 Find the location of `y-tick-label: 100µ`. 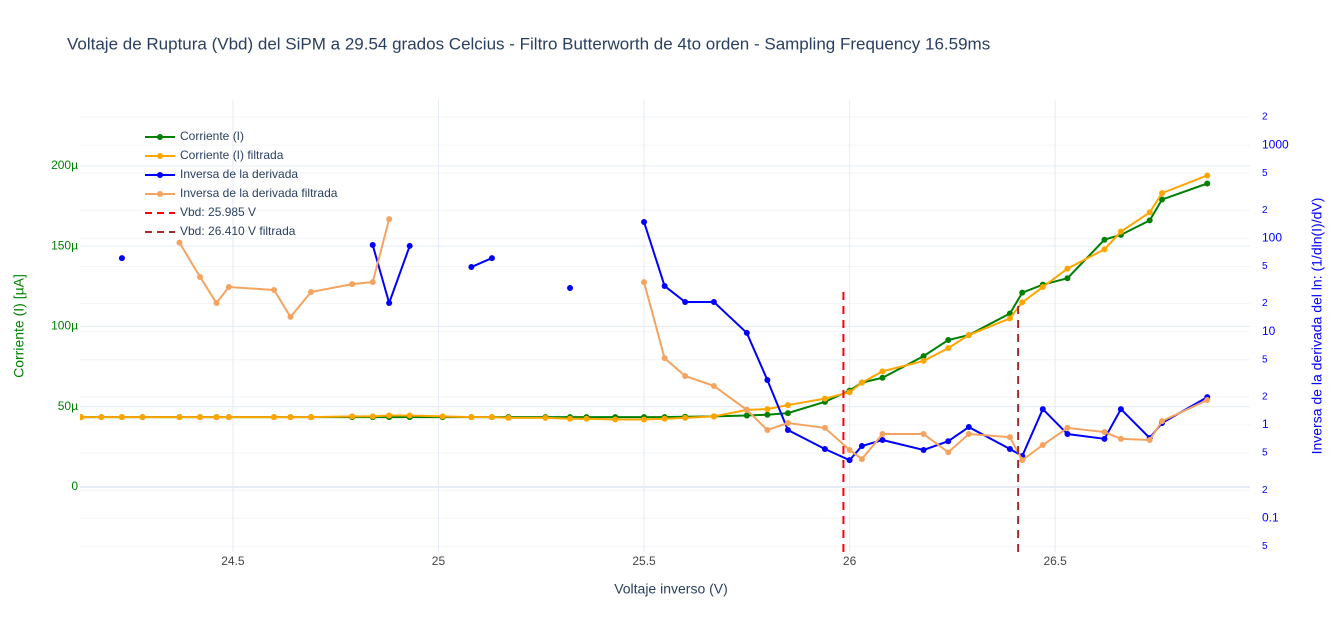

y-tick-label: 100µ is located at coordinates (64, 326).